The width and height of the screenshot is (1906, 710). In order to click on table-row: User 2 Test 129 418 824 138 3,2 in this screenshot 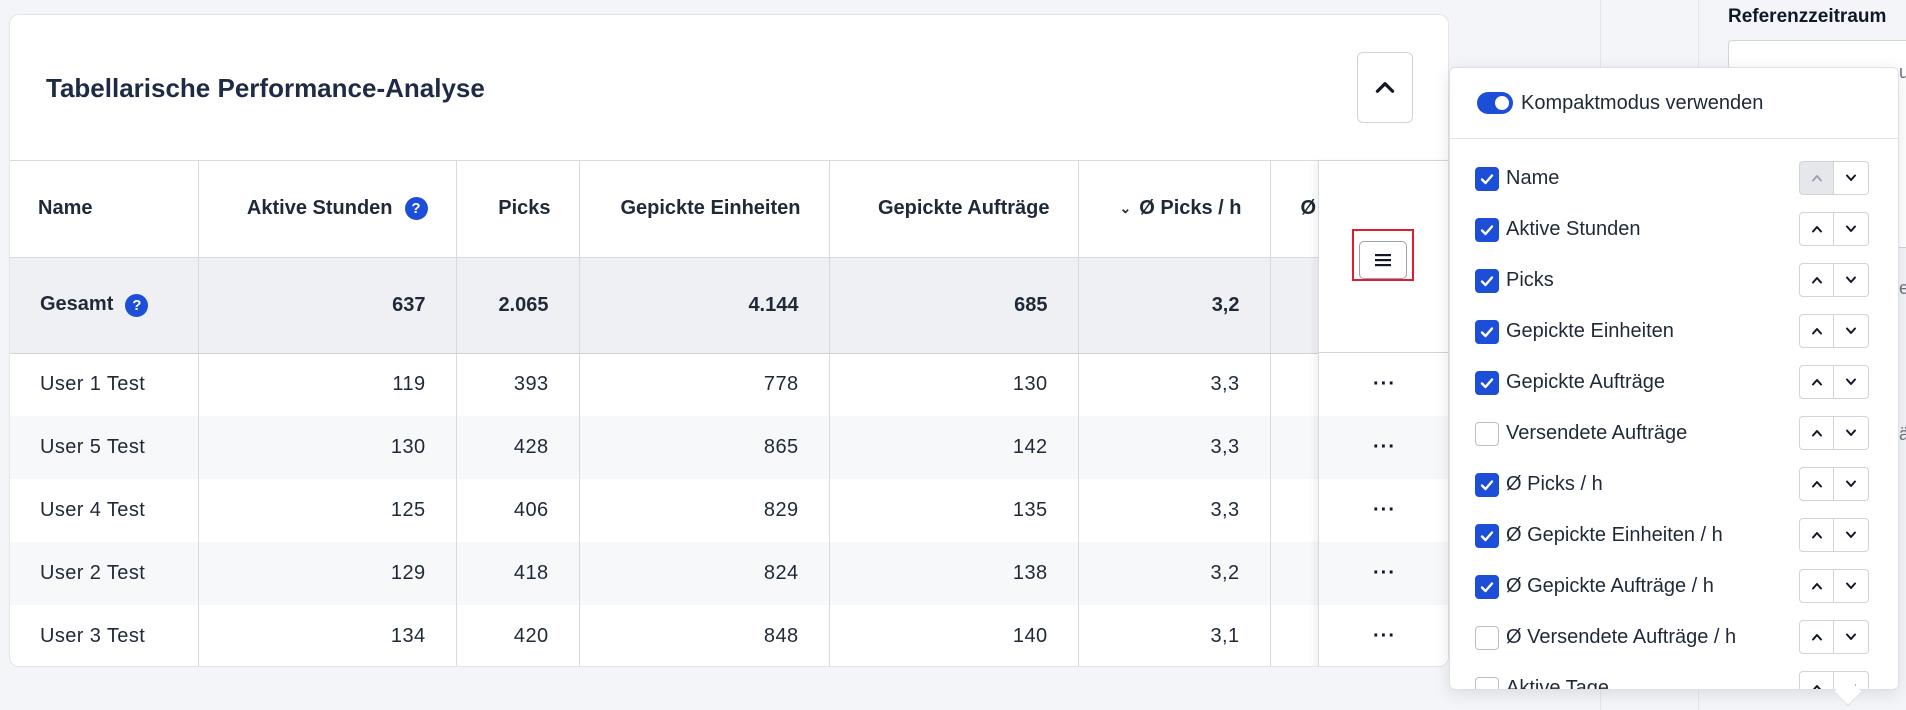, I will do `click(664, 573)`.